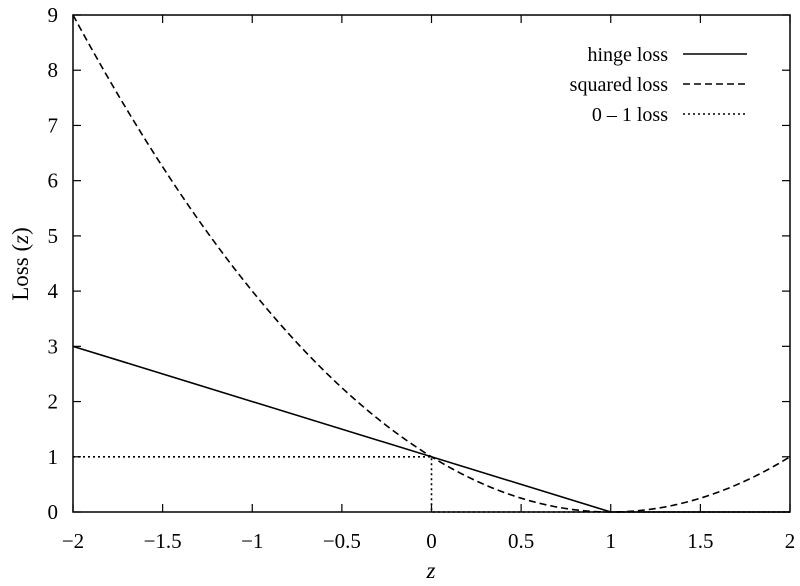 The width and height of the screenshot is (800, 586). I want to click on y-tick-label: 3, so click(53, 346).